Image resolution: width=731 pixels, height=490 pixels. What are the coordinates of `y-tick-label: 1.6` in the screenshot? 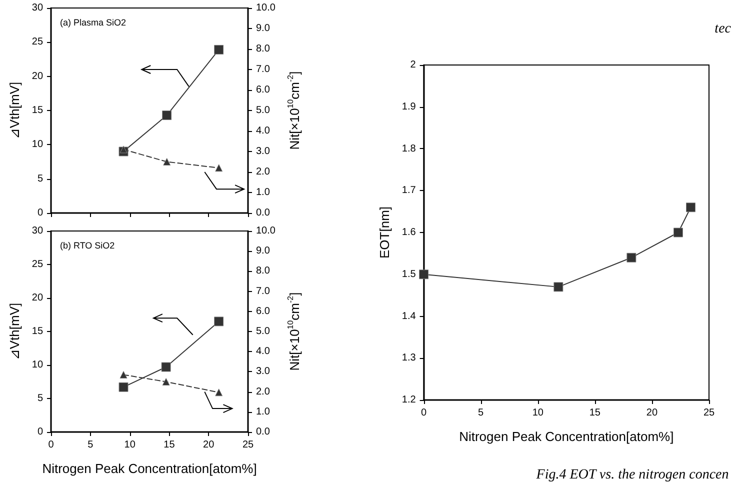 It's located at (409, 232).